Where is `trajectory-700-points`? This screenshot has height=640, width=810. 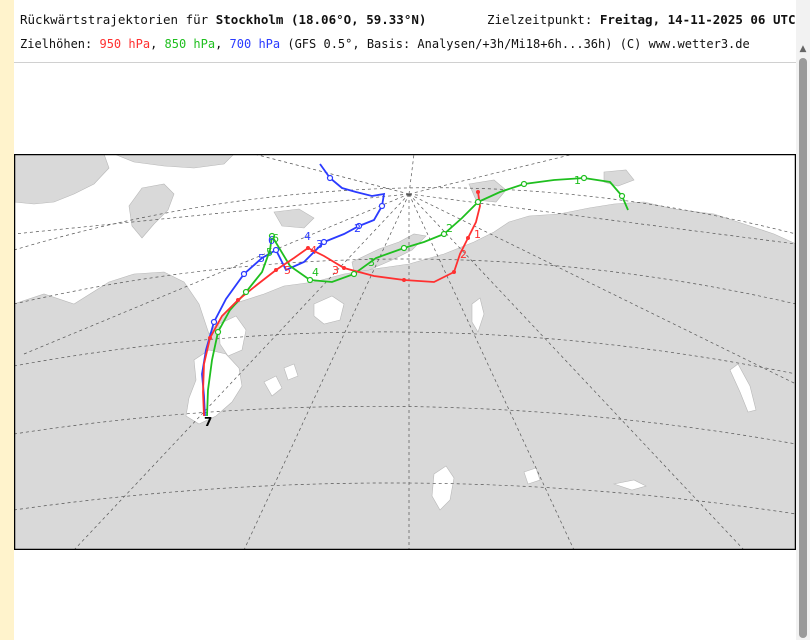 trajectory-700-points is located at coordinates (298, 250).